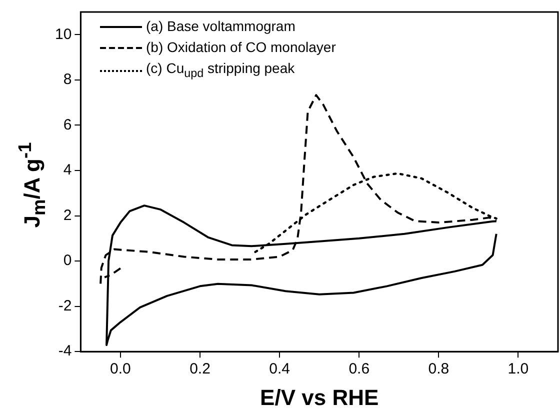 The height and width of the screenshot is (420, 560). I want to click on y-tick-label: -2, so click(65, 305).